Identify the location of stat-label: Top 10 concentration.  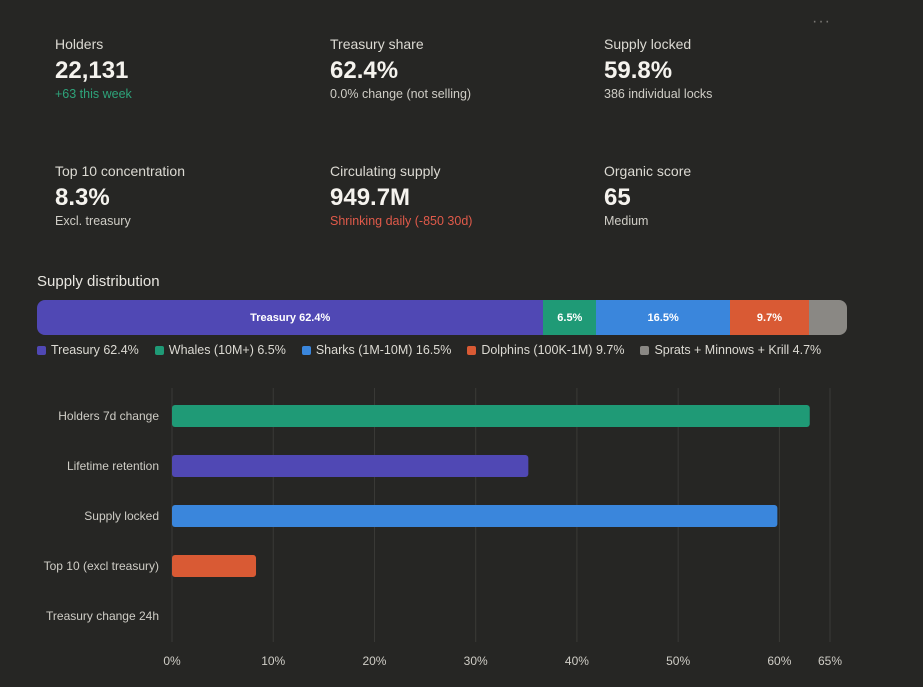
(120, 171).